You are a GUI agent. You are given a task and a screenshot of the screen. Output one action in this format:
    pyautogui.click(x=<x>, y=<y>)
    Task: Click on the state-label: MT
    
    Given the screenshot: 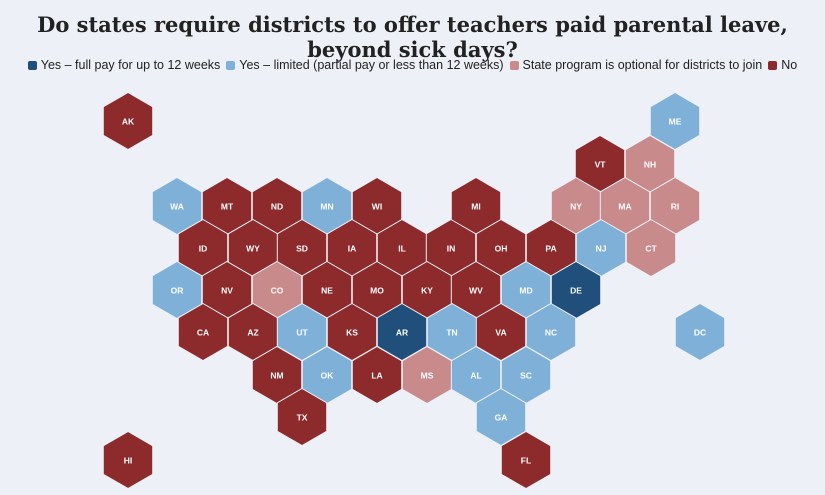 What is the action you would take?
    pyautogui.click(x=227, y=206)
    